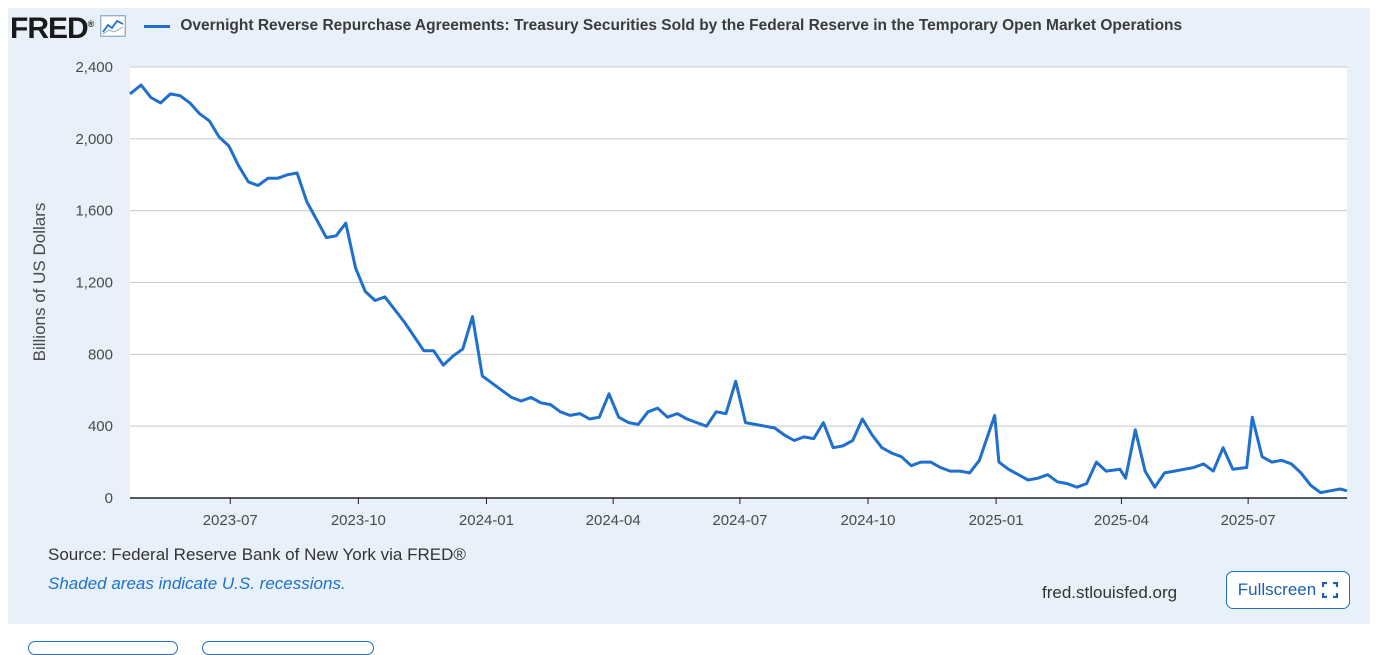 The image size is (1400, 655). Describe the element at coordinates (100, 354) in the screenshot. I see `y-tick-label: 800` at that location.